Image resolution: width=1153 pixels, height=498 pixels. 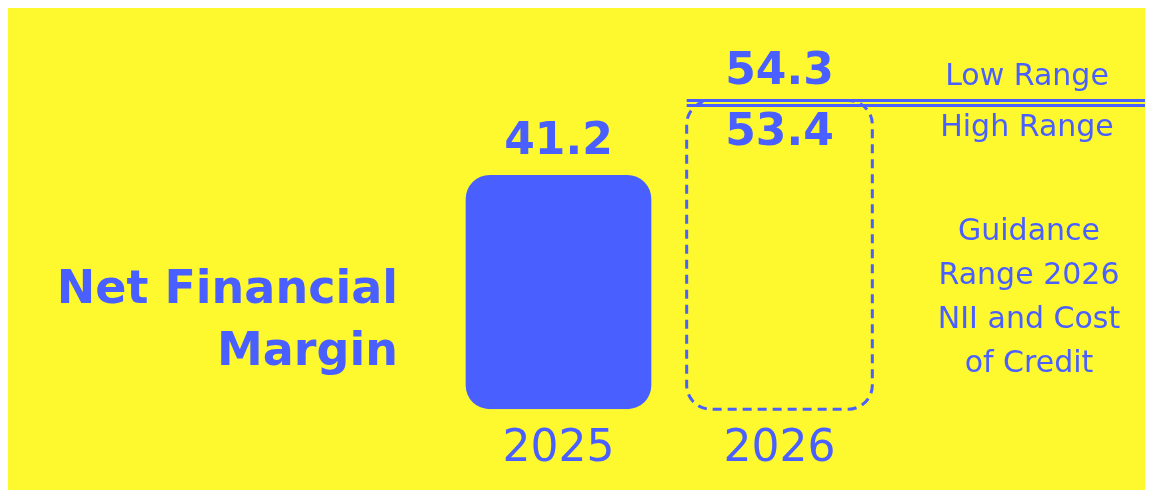 What do you see at coordinates (226, 318) in the screenshot?
I see `text: Net Financial Margin` at bounding box center [226, 318].